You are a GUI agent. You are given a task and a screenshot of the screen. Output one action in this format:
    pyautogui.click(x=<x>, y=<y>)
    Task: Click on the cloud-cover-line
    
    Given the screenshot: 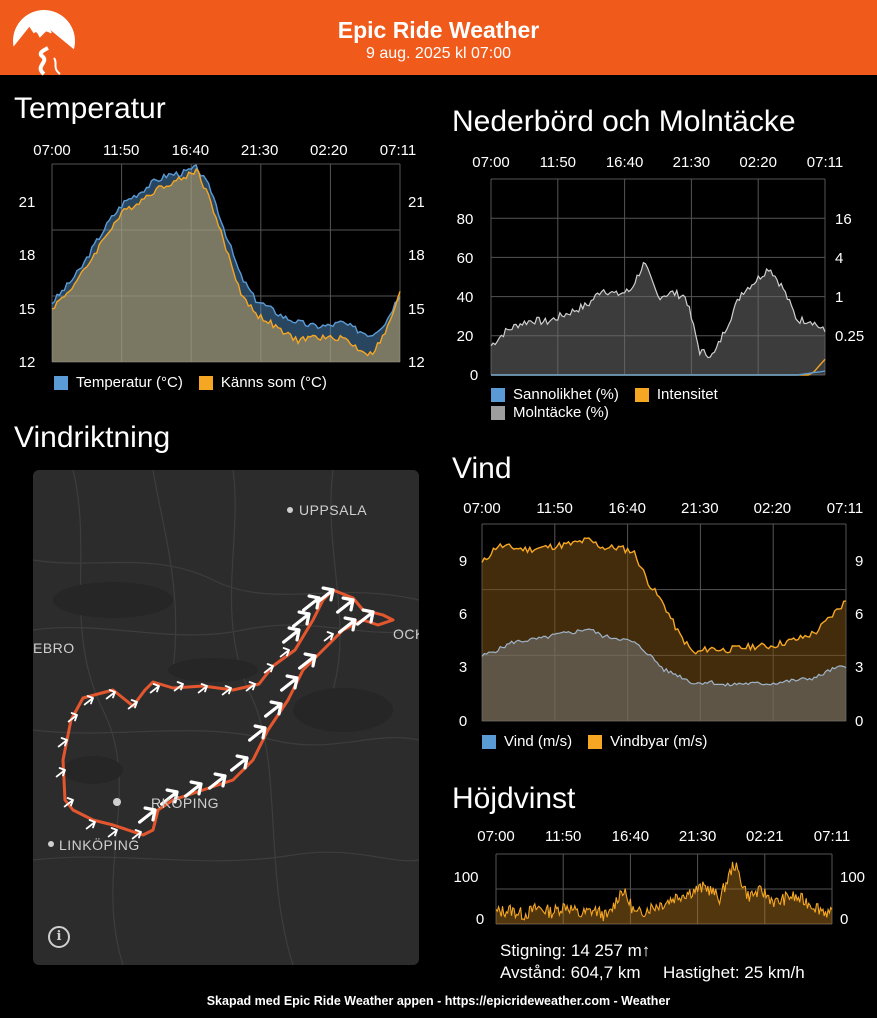 What is the action you would take?
    pyautogui.click(x=658, y=310)
    